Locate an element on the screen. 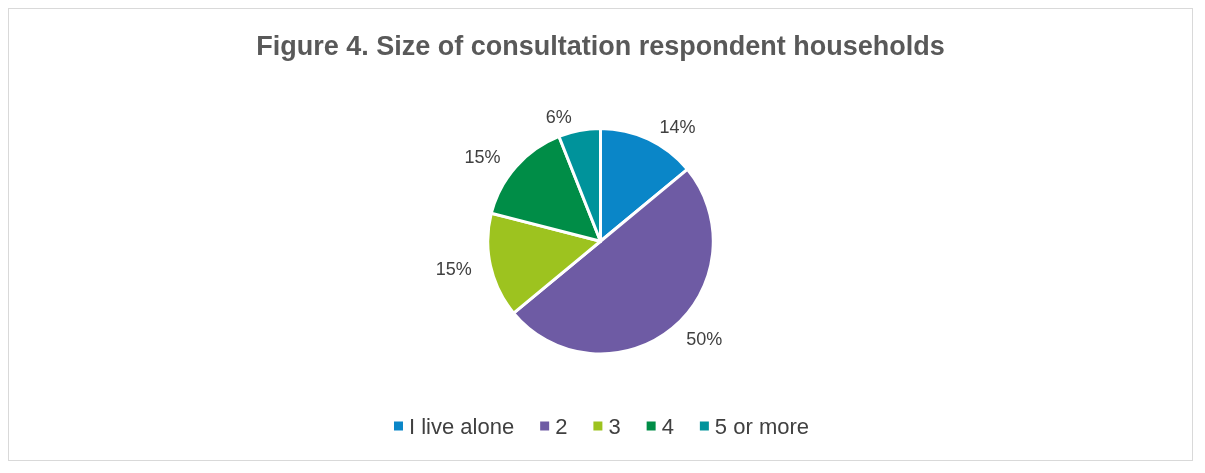 The image size is (1205, 473). legend-label: I live alone is located at coordinates (461, 426).